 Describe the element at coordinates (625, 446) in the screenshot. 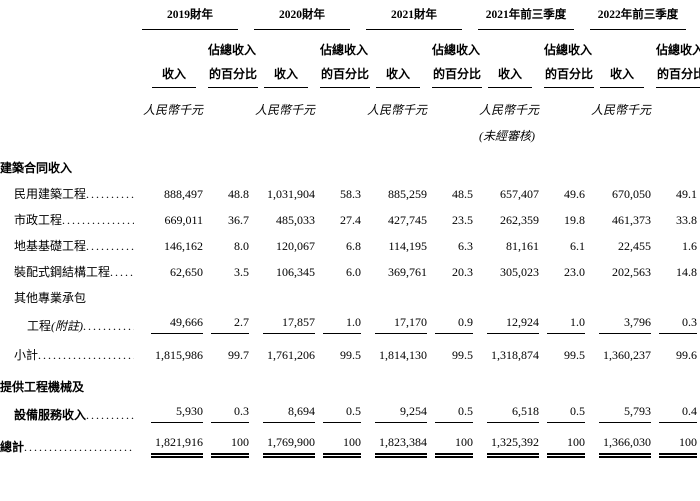

I see `revenue-value: 1,366,030` at that location.